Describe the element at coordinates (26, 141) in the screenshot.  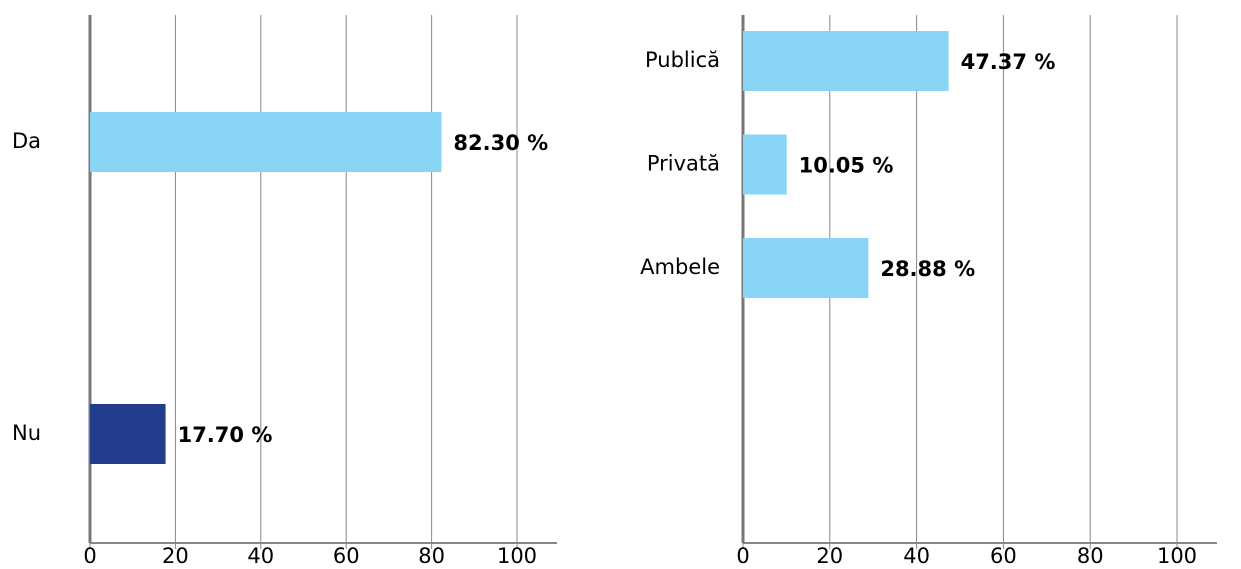
I see `category-label: Da` at that location.